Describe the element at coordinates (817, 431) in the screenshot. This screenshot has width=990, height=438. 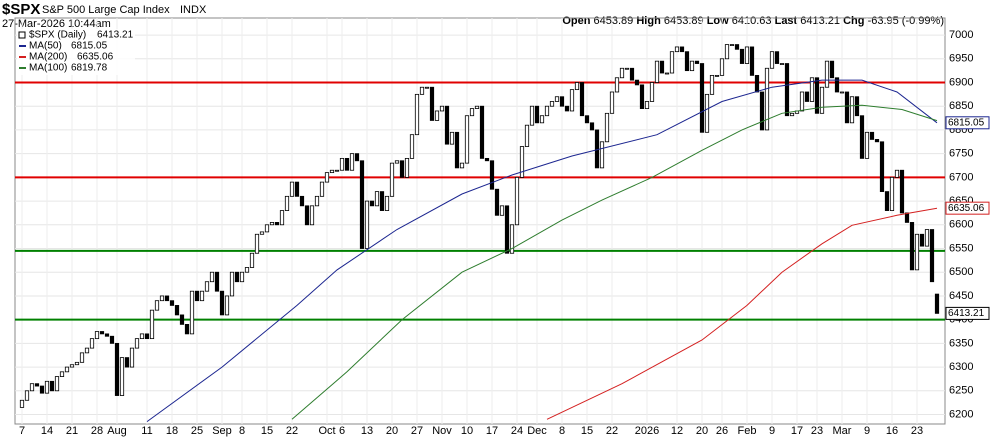
I see `x-tick-label: 23` at that location.